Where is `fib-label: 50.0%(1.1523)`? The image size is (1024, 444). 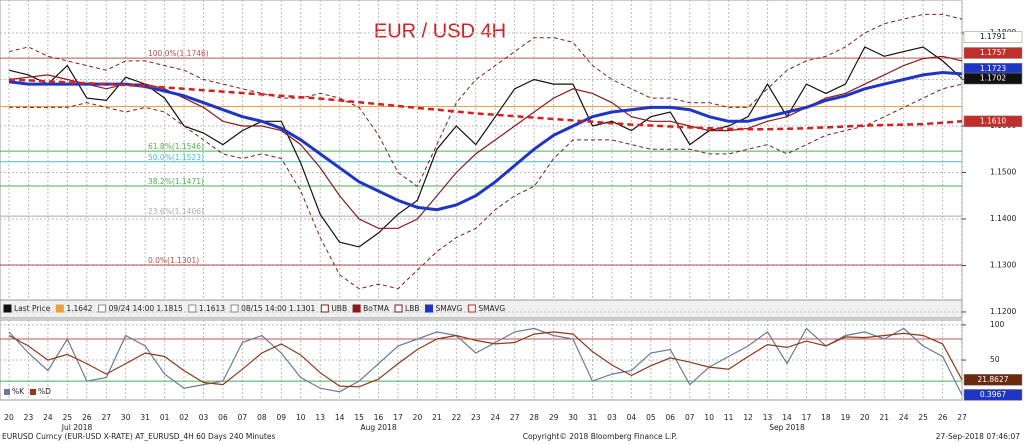
fib-label: 50.0%(1.1523) is located at coordinates (176, 157).